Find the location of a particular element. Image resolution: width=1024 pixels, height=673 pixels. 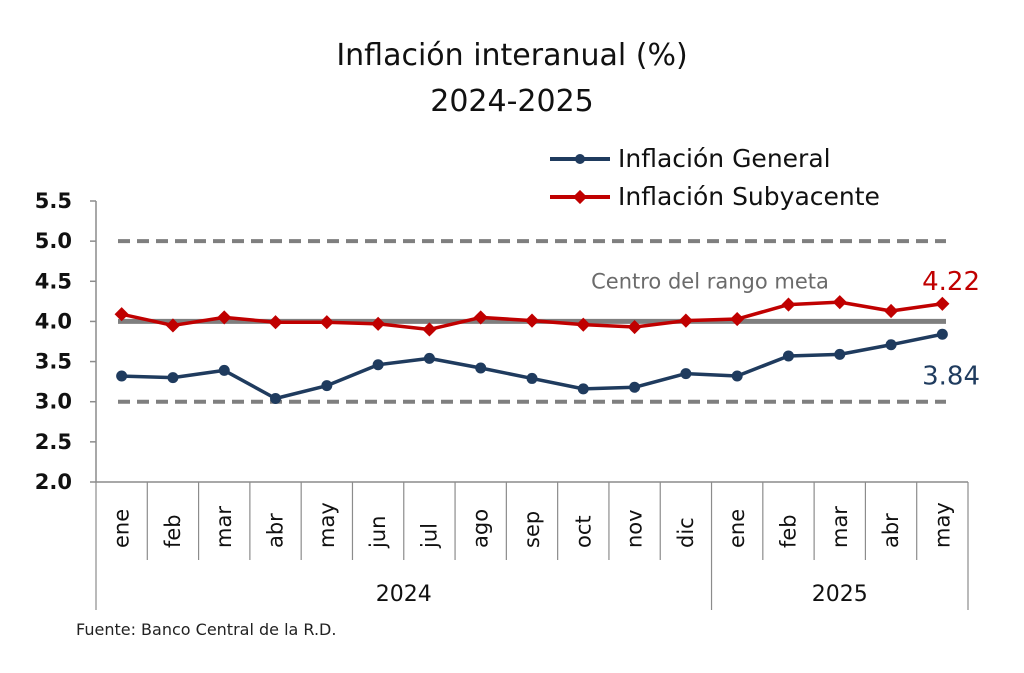

legend-marker-subyacente is located at coordinates (580, 196).